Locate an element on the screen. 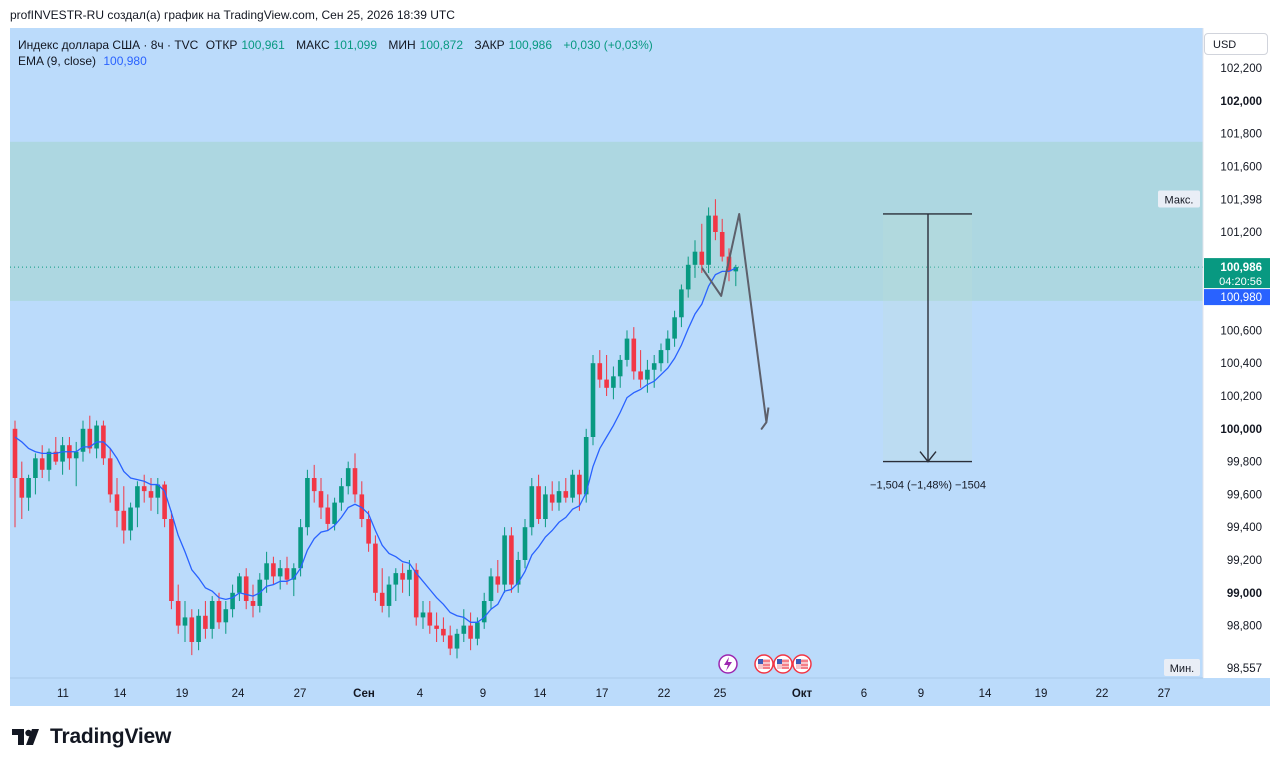 The height and width of the screenshot is (768, 1280). currency-button: USD is located at coordinates (1236, 44).